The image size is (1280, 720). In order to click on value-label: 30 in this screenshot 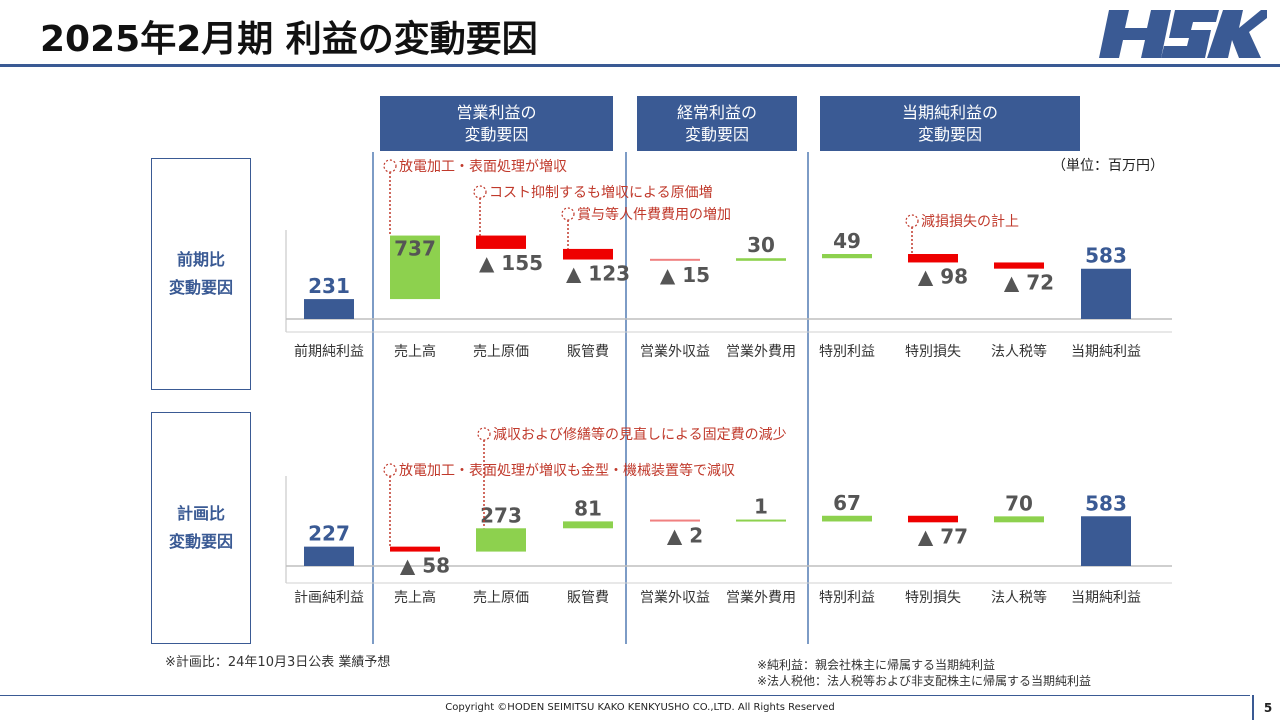, I will do `click(761, 245)`.